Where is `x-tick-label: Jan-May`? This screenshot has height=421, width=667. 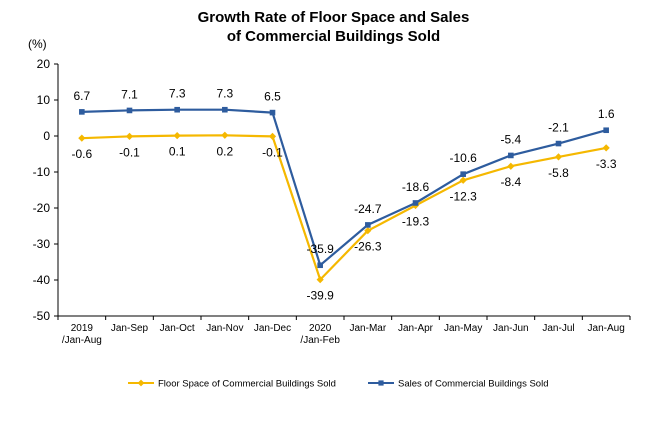
x-tick-label: Jan-May is located at coordinates (463, 328).